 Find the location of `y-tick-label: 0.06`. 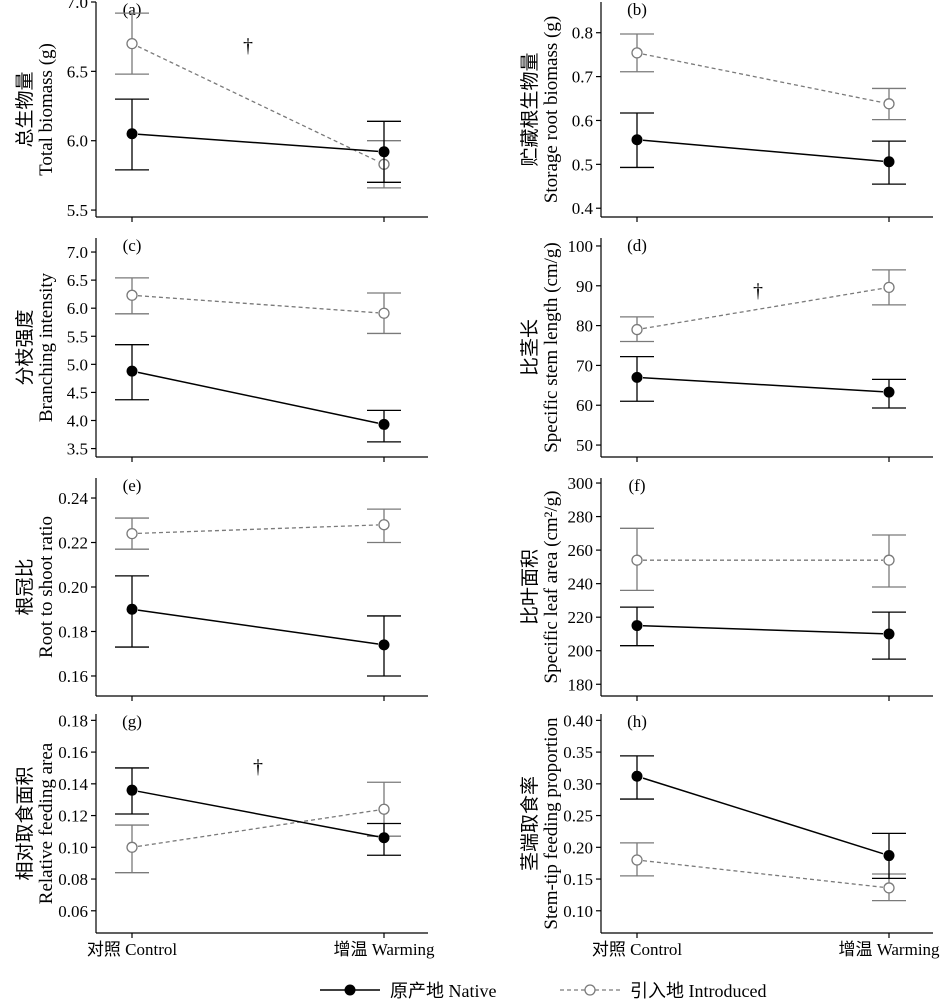

y-tick-label: 0.06 is located at coordinates (73, 911).